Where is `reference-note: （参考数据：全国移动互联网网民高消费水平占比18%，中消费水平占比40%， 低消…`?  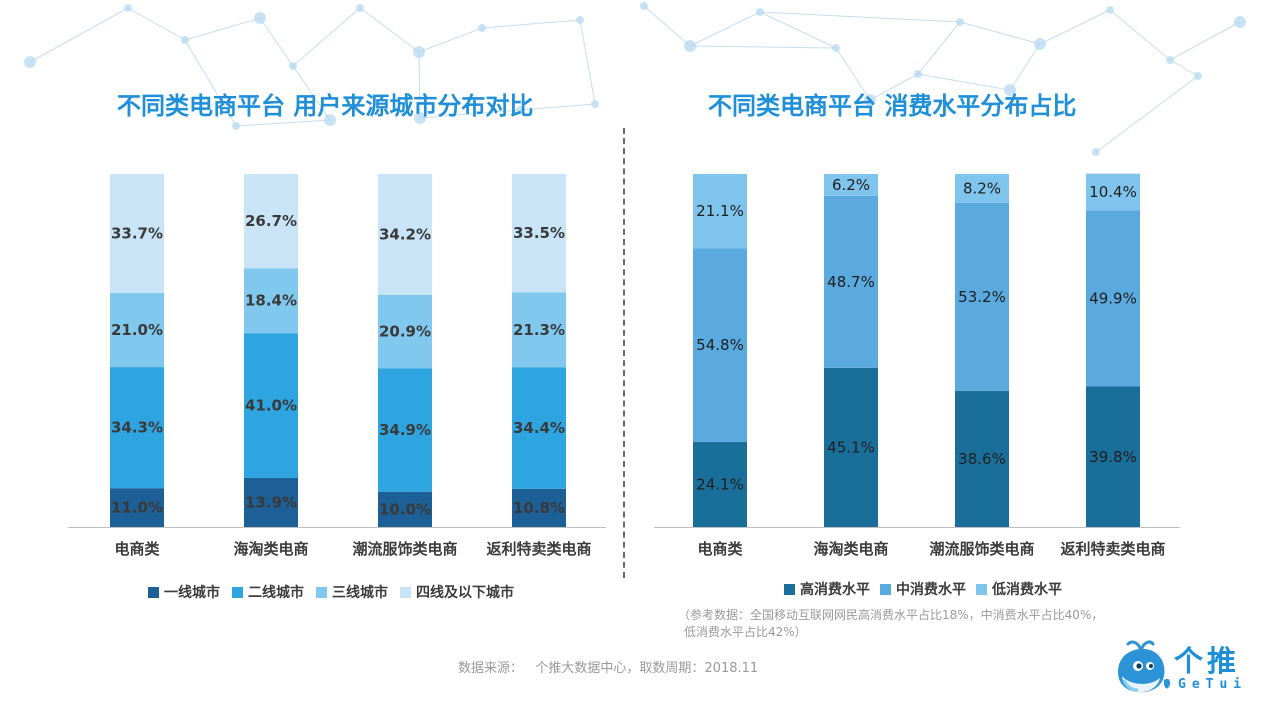
reference-note: （参考数据：全国移动互联网网民高消费水平占比18%，中消费水平占比40%， 低消… is located at coordinates (890, 624).